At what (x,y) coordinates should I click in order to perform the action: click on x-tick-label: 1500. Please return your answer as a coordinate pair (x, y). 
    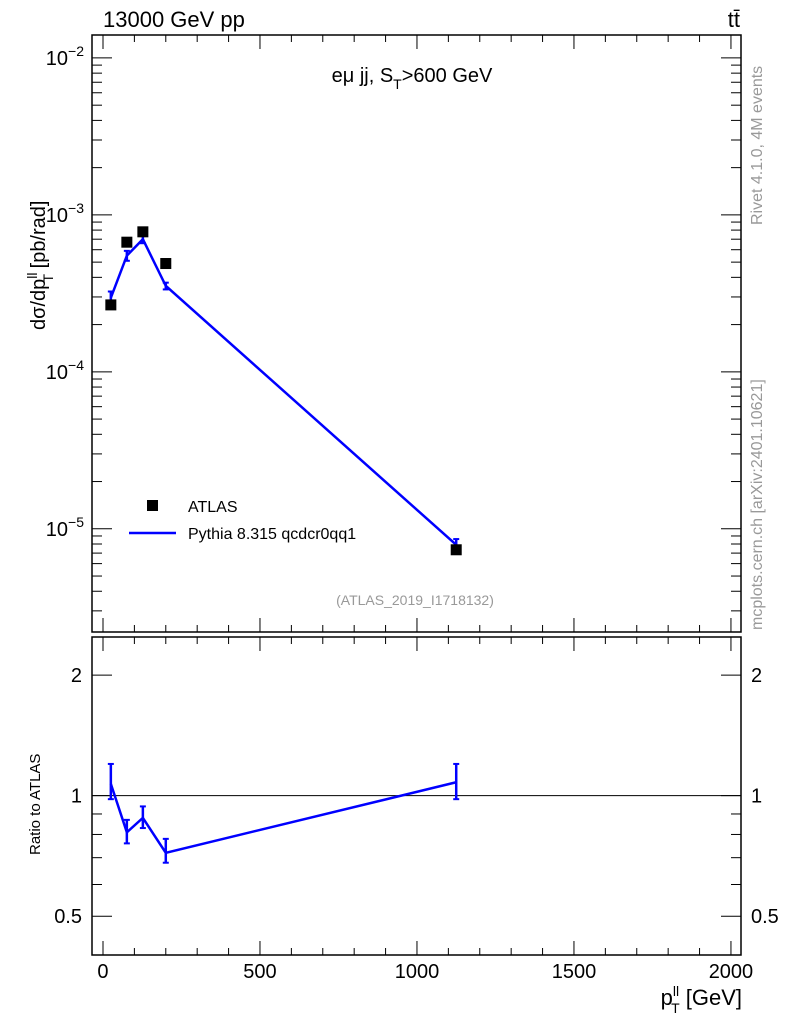
    Looking at the image, I should click on (574, 972).